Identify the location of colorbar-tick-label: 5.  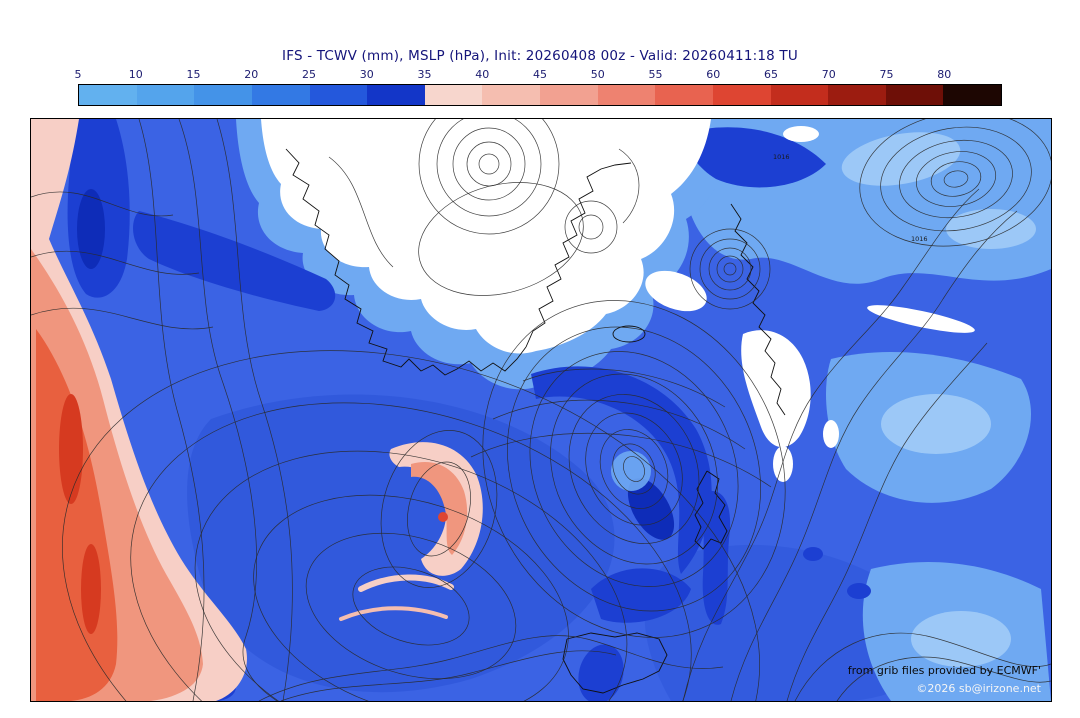
(78, 74).